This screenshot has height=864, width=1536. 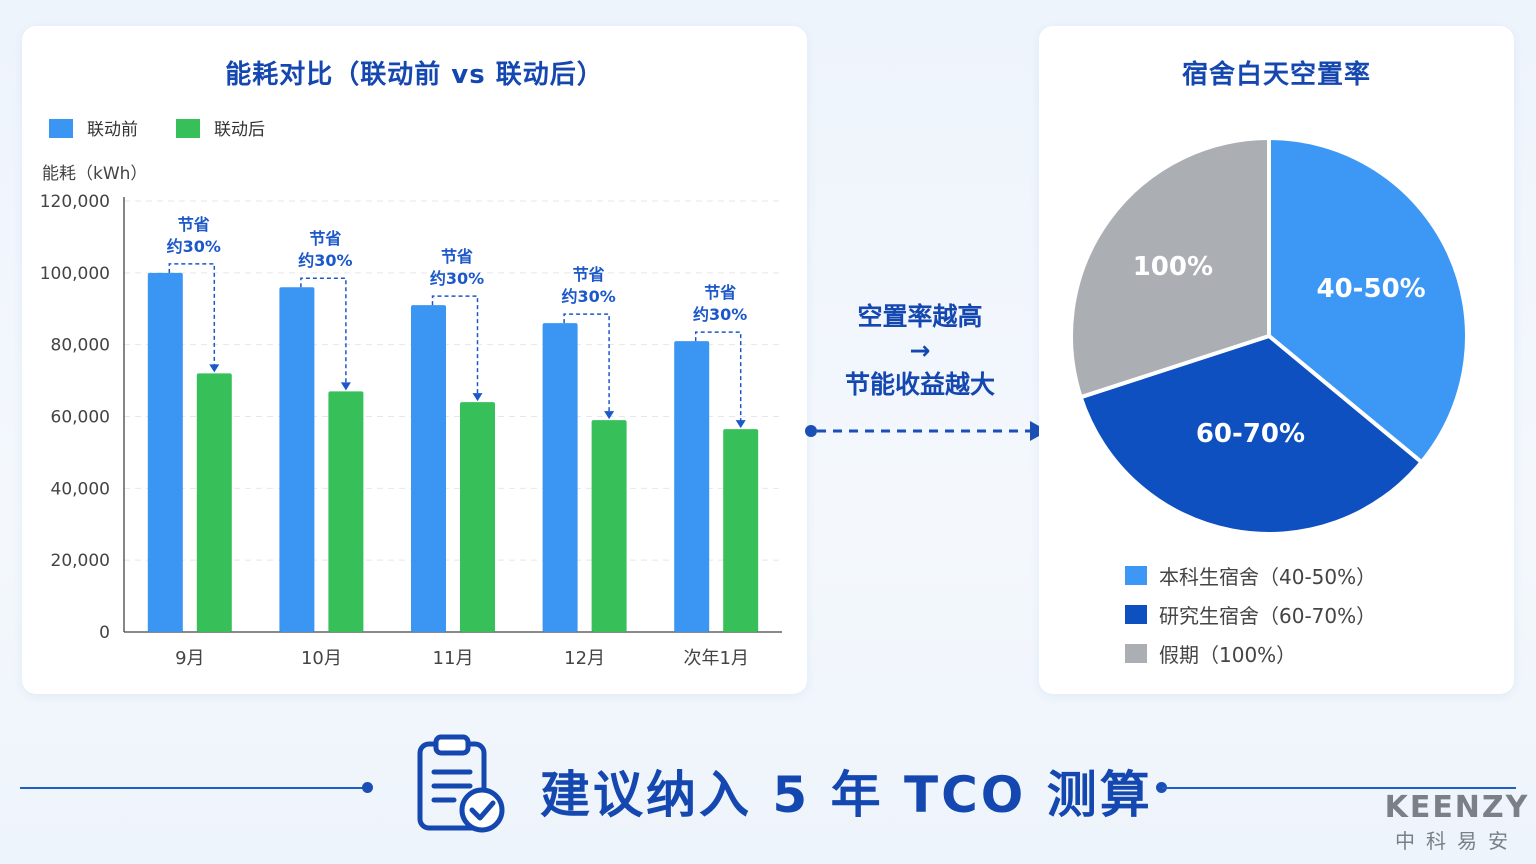 I want to click on pie-legend-label: 本科生宿舍（40-50%）, so click(x=1268, y=577).